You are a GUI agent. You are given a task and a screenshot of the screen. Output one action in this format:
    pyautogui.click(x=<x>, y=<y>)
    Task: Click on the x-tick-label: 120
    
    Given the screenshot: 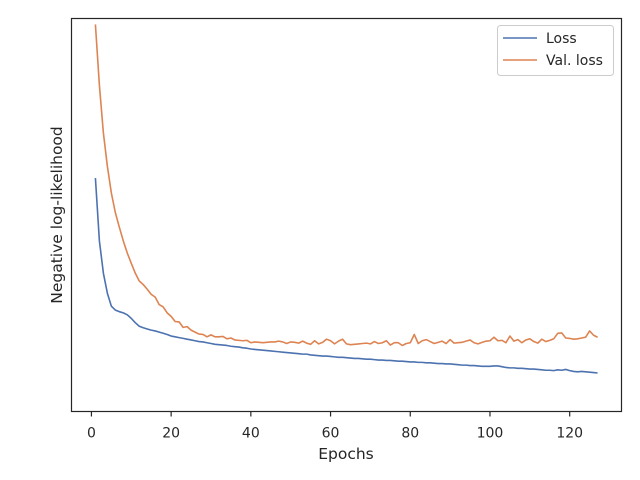 What is the action you would take?
    pyautogui.click(x=569, y=434)
    